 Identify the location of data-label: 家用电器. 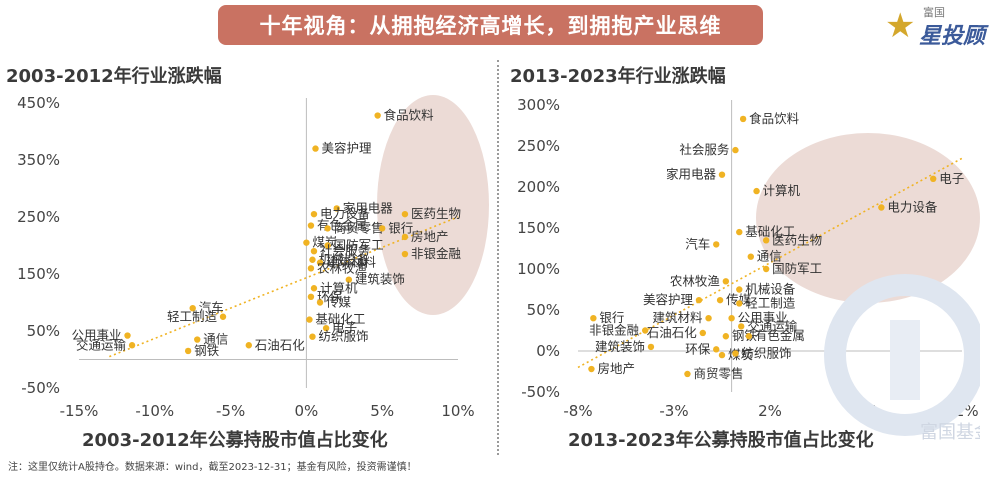
(691, 174).